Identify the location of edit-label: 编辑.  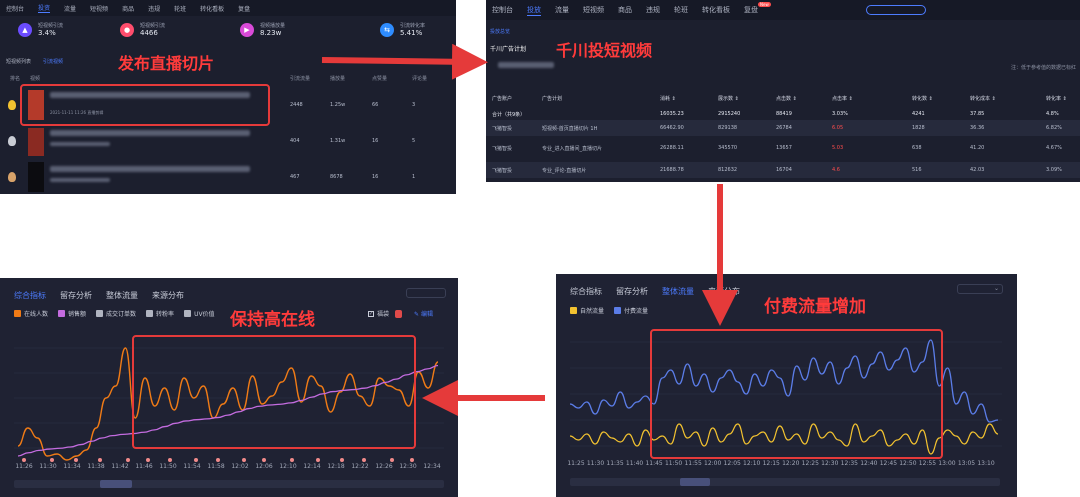
(426, 314).